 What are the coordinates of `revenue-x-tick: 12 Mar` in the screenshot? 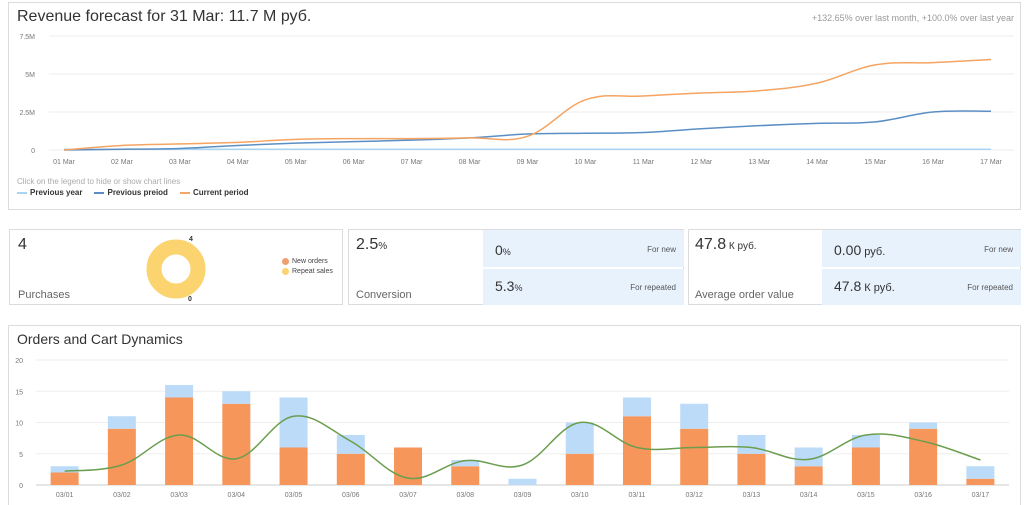 It's located at (701, 162).